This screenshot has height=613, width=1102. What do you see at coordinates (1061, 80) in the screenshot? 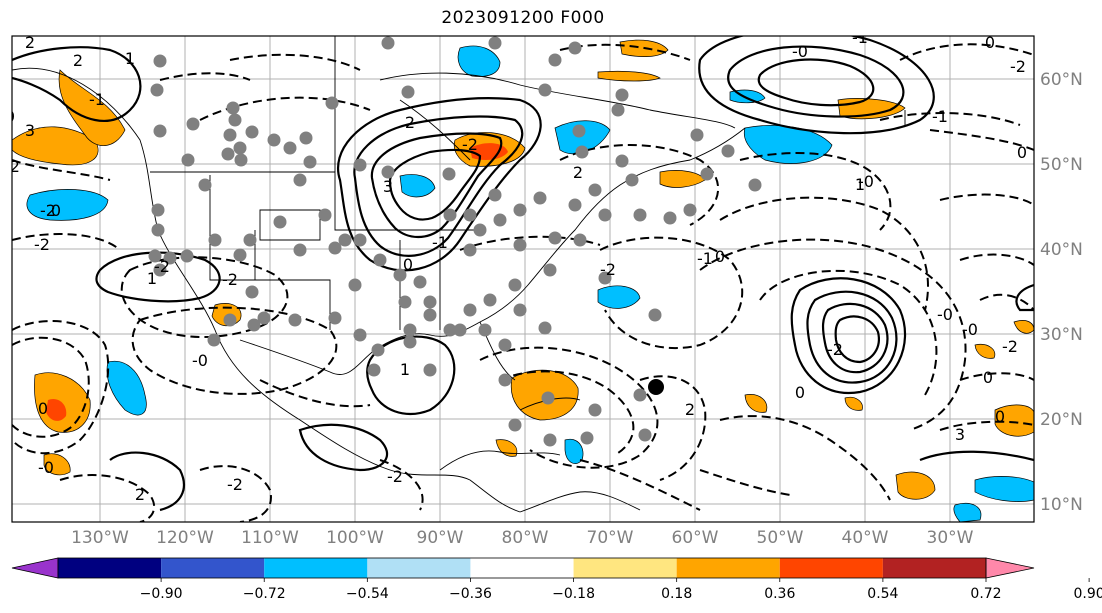
I see `lat-tick-label: 60°N` at bounding box center [1061, 80].